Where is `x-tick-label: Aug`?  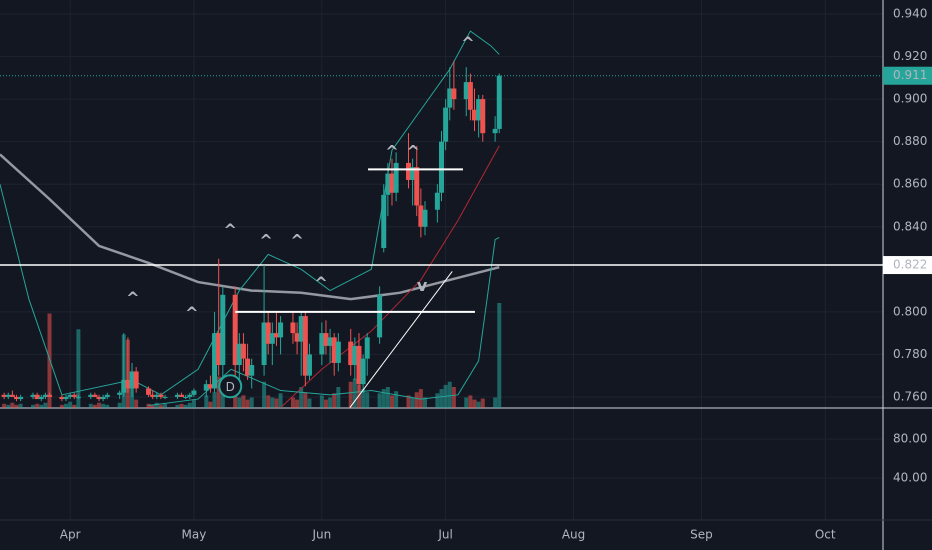 x-tick-label: Aug is located at coordinates (573, 535).